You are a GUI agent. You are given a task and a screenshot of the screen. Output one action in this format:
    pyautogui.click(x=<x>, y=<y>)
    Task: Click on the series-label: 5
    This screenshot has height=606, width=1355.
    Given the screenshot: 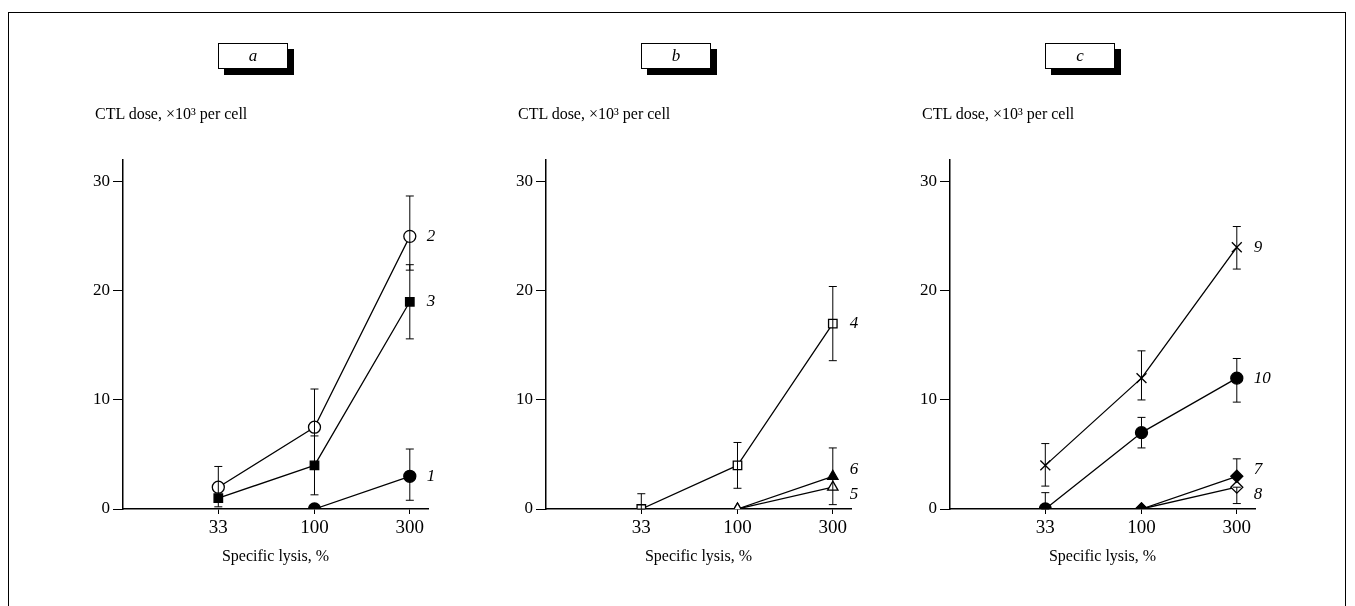 What is the action you would take?
    pyautogui.click(x=854, y=493)
    